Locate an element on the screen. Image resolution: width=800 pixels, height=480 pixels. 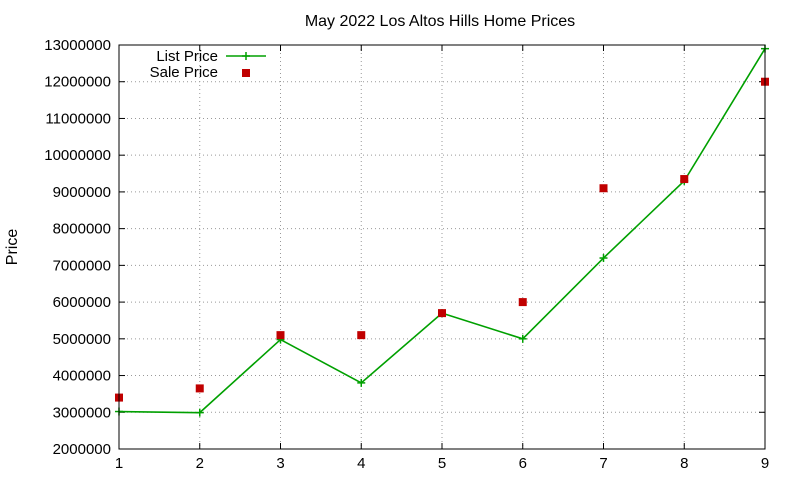
y-tick-label: 3000000 is located at coordinates (82, 412).